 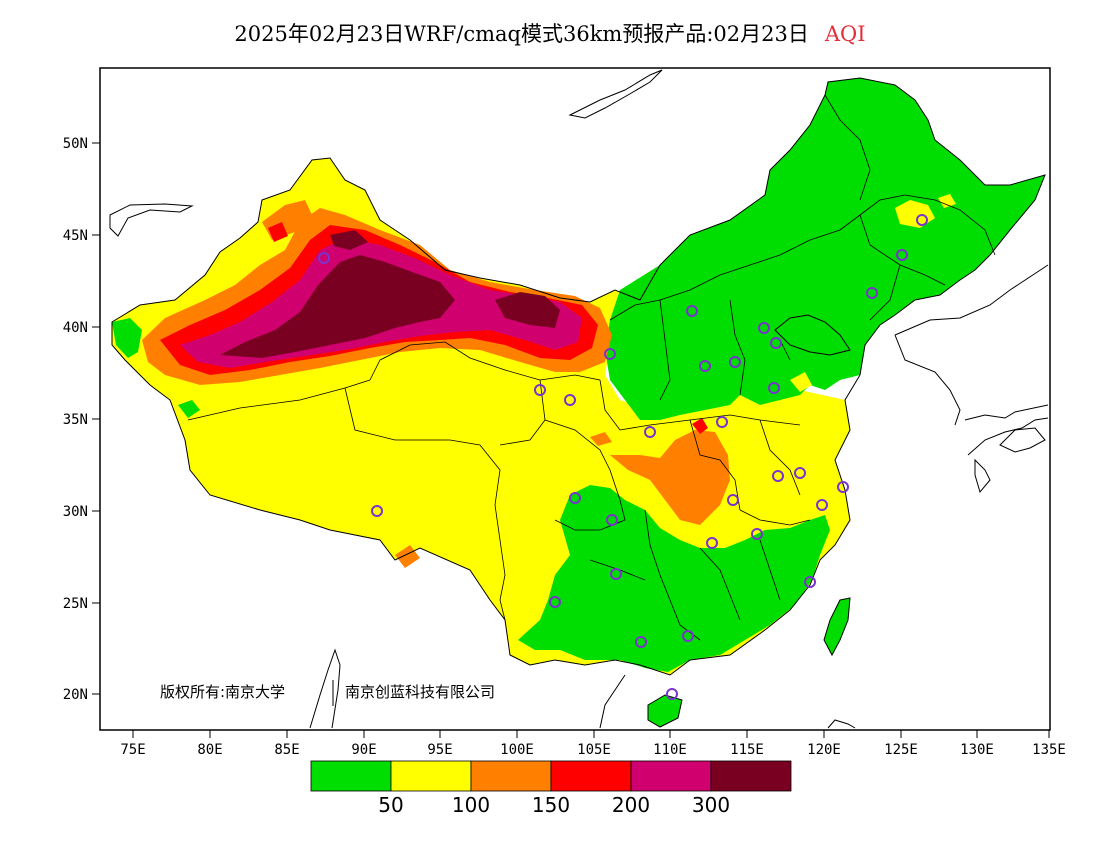 I want to click on lat-tick-label: 50N, so click(x=75, y=144).